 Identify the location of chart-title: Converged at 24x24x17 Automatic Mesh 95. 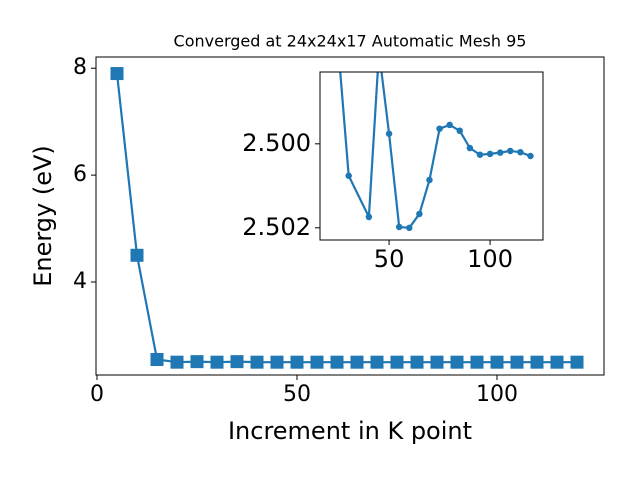
(350, 41).